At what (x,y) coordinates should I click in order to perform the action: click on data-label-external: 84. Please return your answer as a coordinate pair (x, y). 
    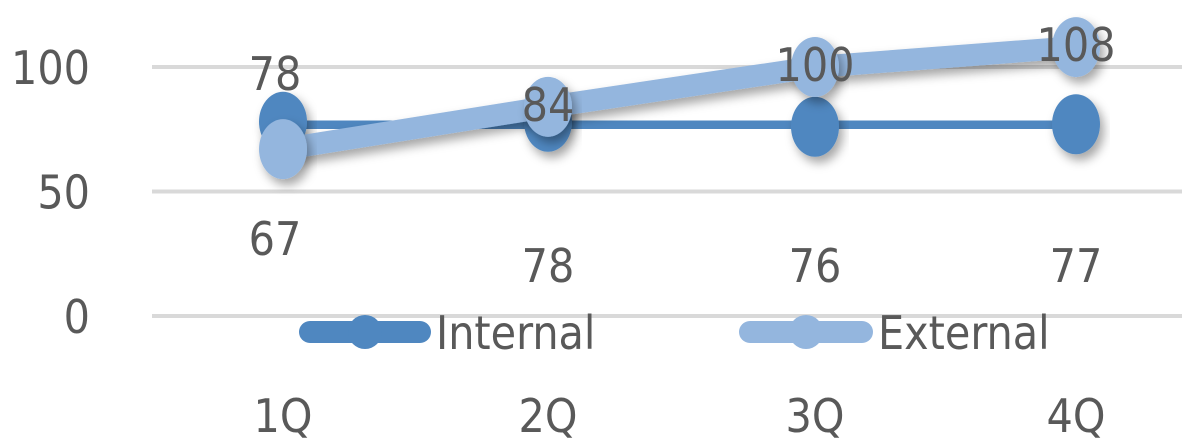
    Looking at the image, I should click on (548, 105).